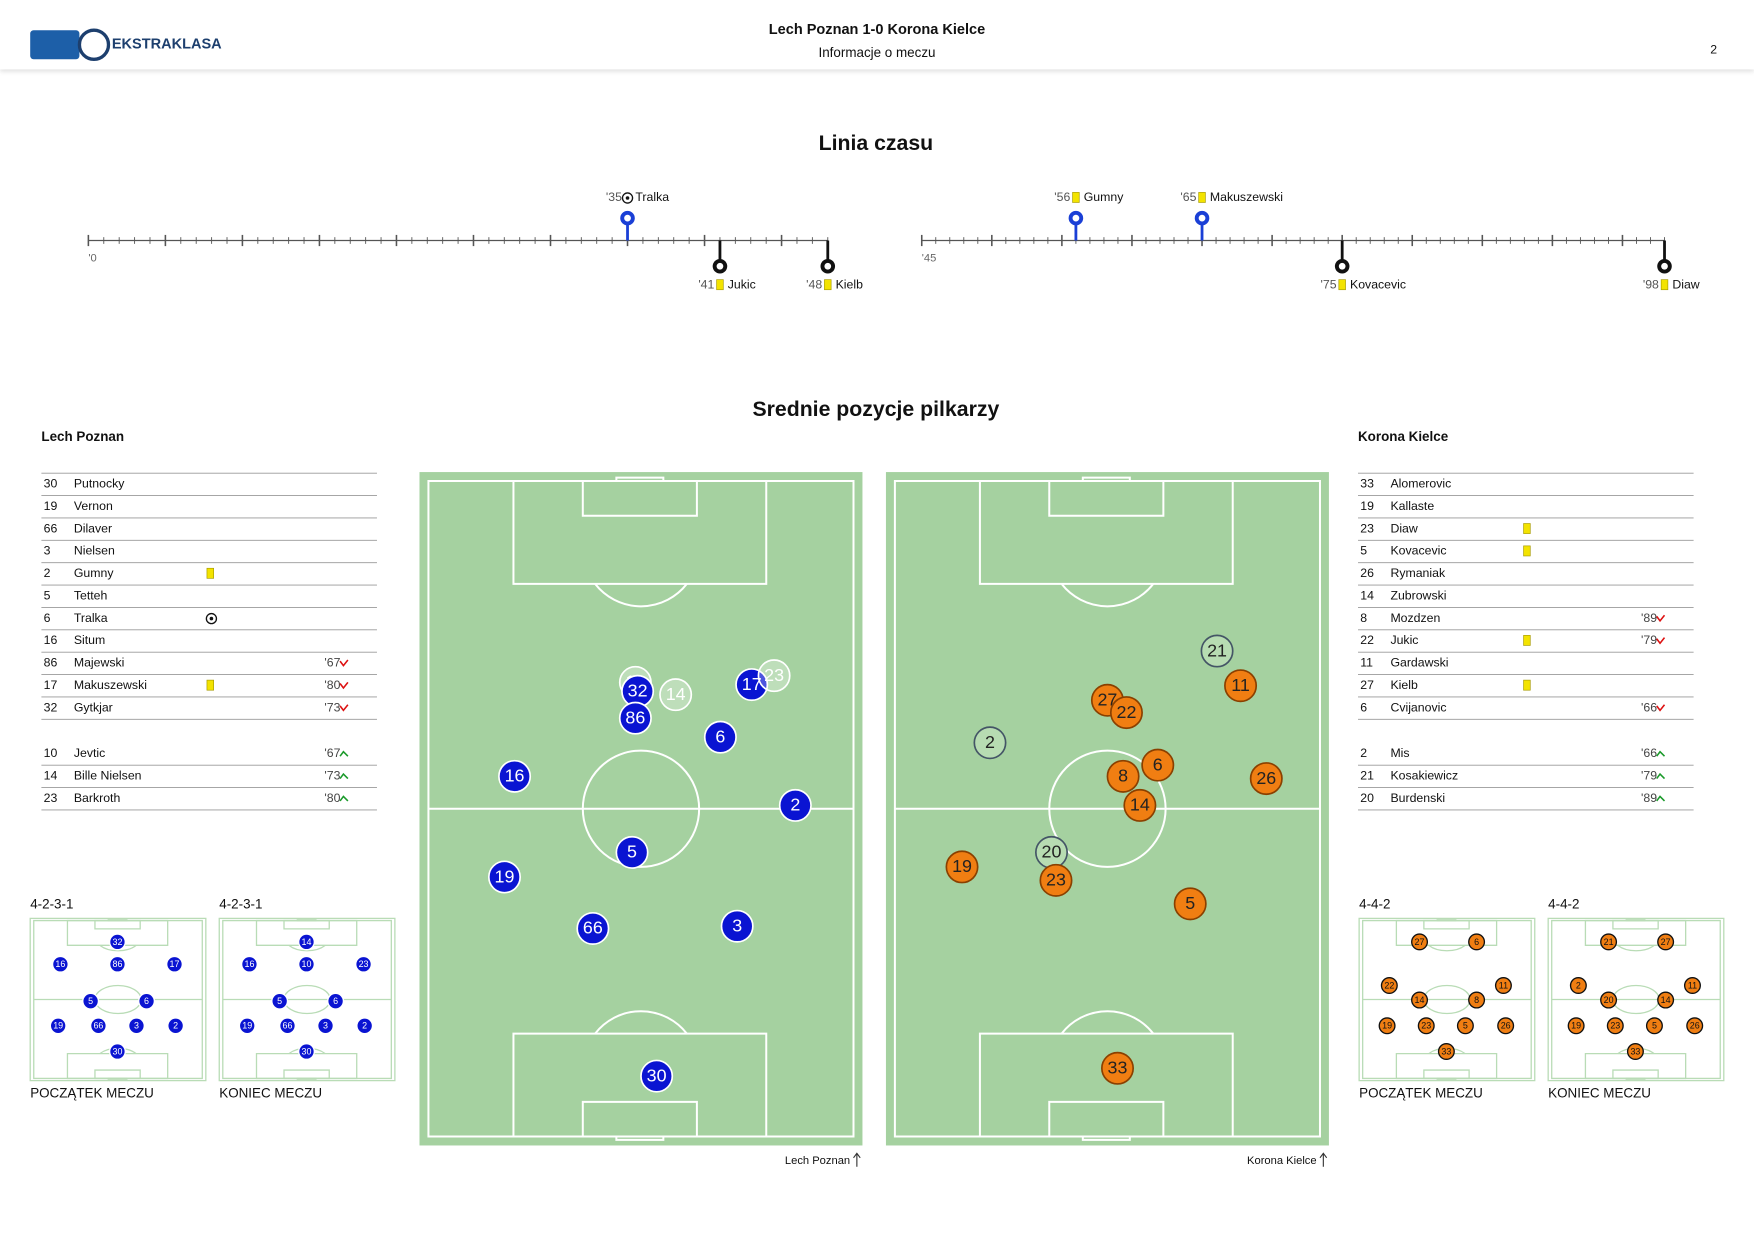  I want to click on sub-minute: '79, so click(1649, 640).